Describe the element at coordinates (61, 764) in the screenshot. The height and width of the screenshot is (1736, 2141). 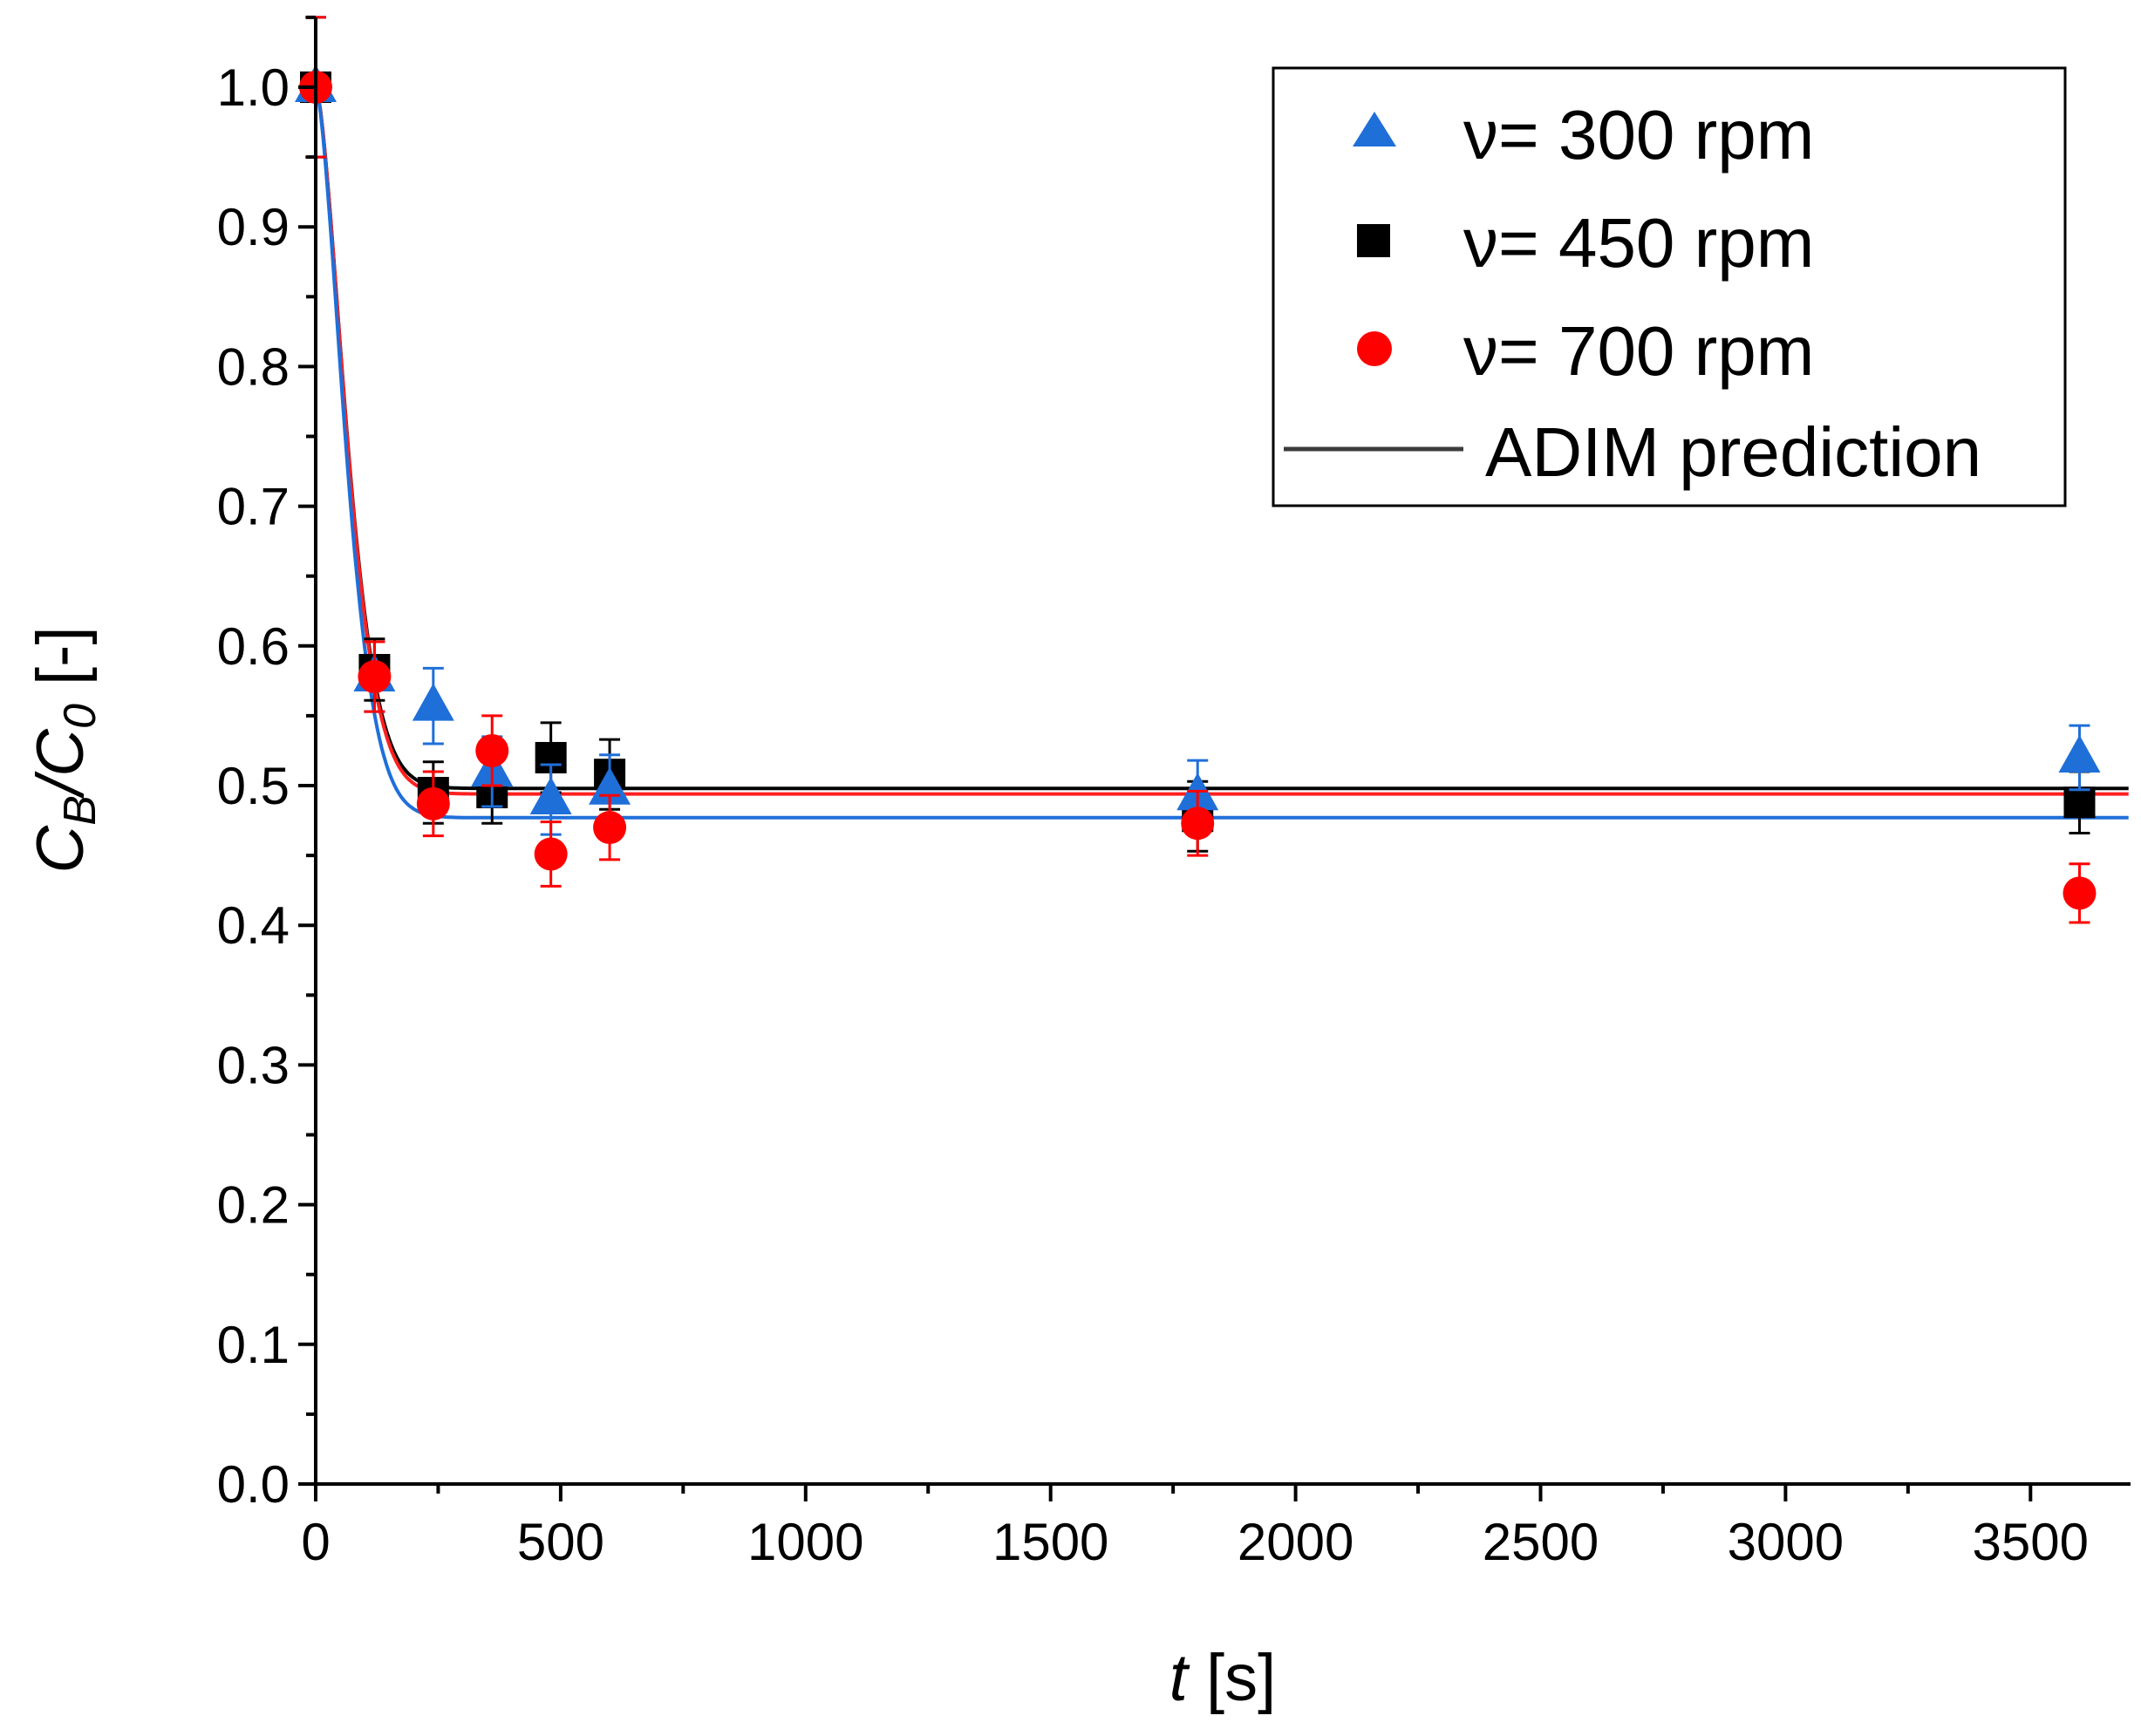
I see `y-axis-title-c2: /C` at that location.